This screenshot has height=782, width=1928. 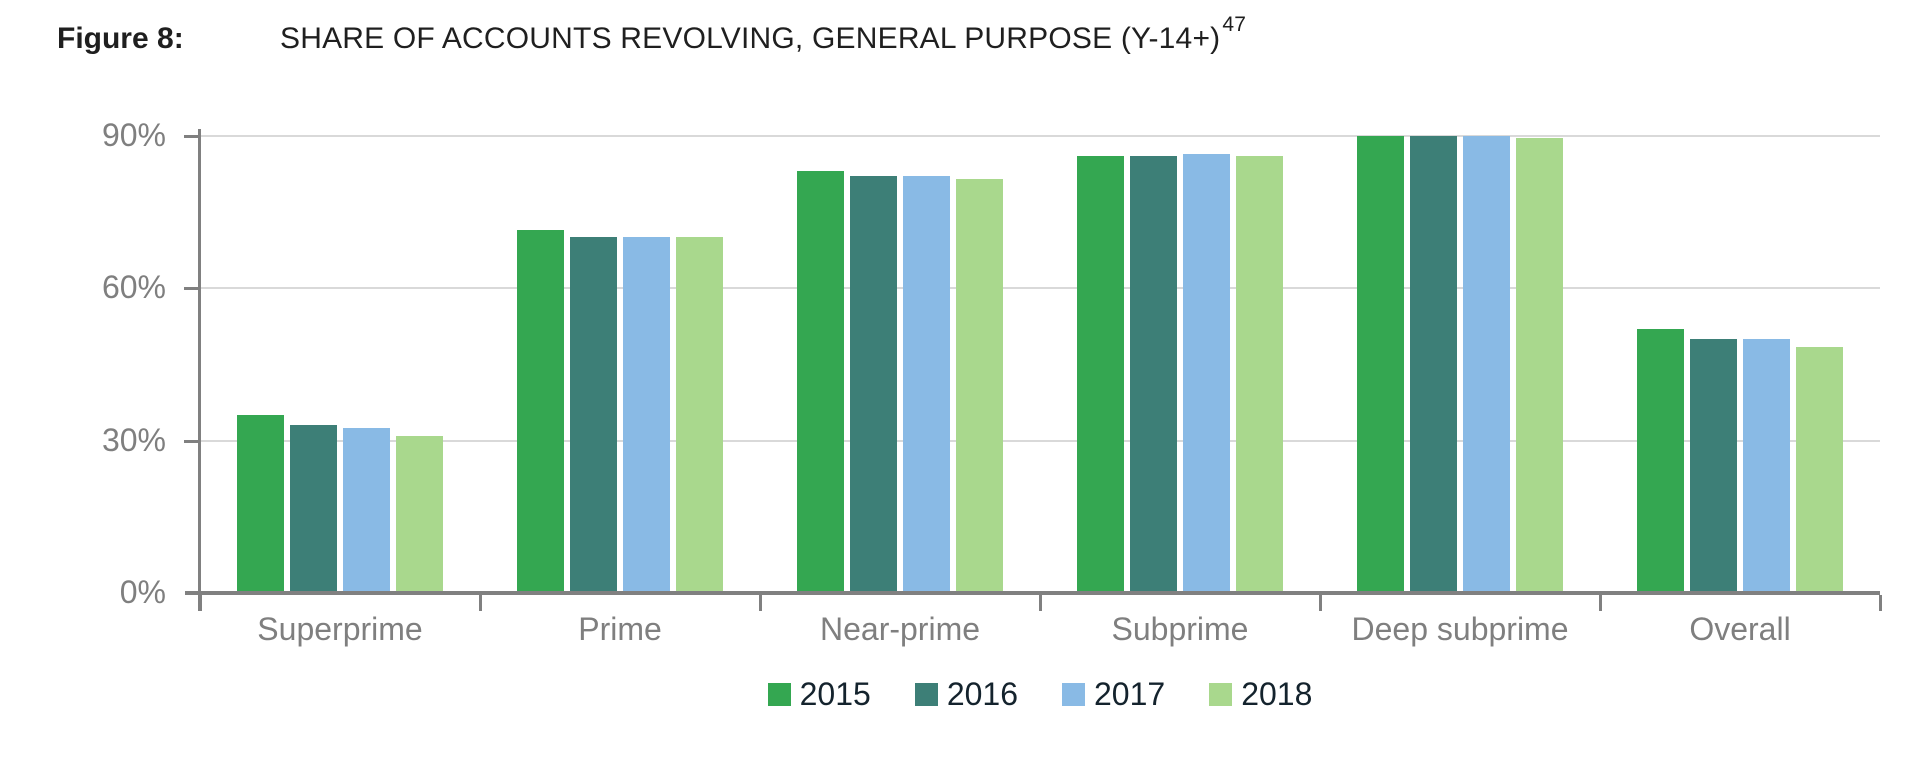 I want to click on bar-subprime-2017, so click(x=1206, y=373).